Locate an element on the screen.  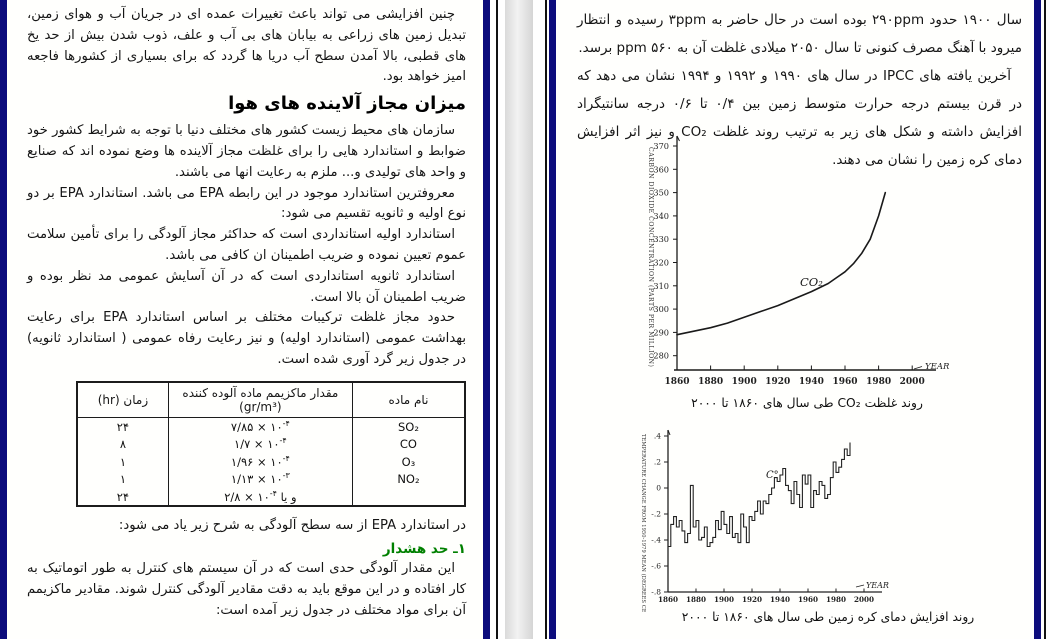
svg-text: 310 is located at coordinates (661, 286).